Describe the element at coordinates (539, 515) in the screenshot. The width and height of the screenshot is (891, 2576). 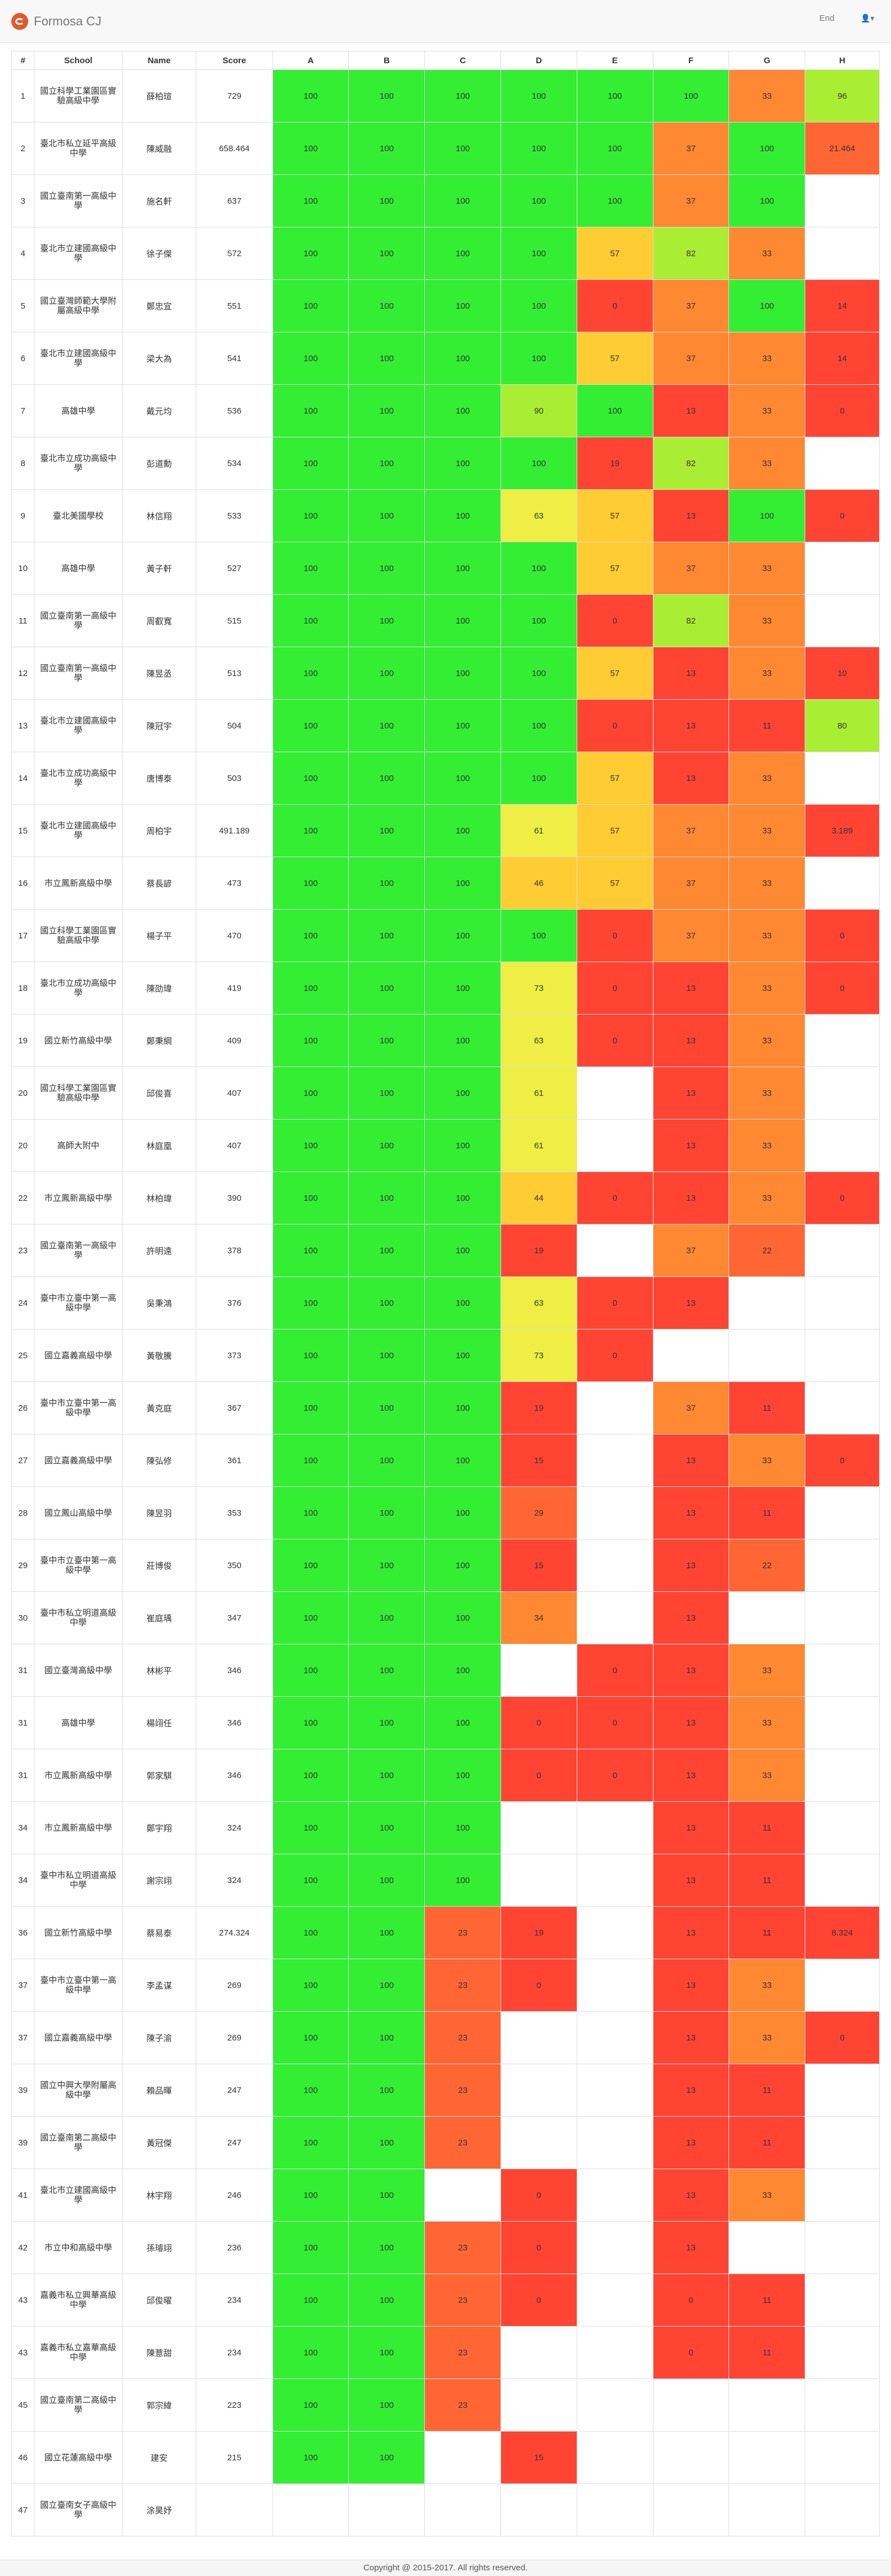
I see `problem-score-cell: 63` at that location.